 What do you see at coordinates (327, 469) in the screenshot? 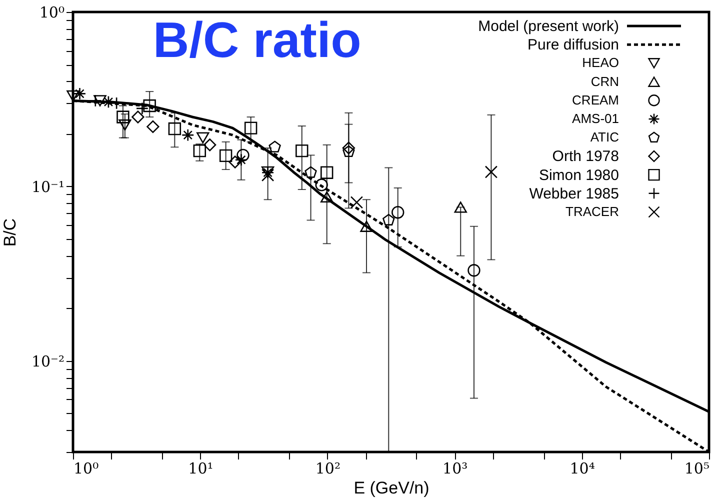
I see `x-tick-label: 10²` at bounding box center [327, 469].